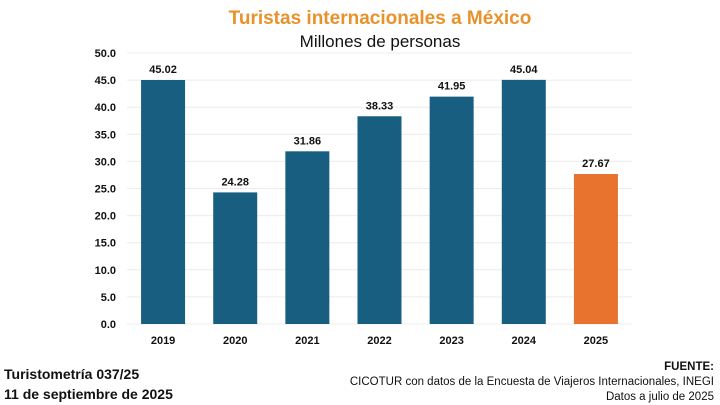  I want to click on bar-2022, so click(379, 220).